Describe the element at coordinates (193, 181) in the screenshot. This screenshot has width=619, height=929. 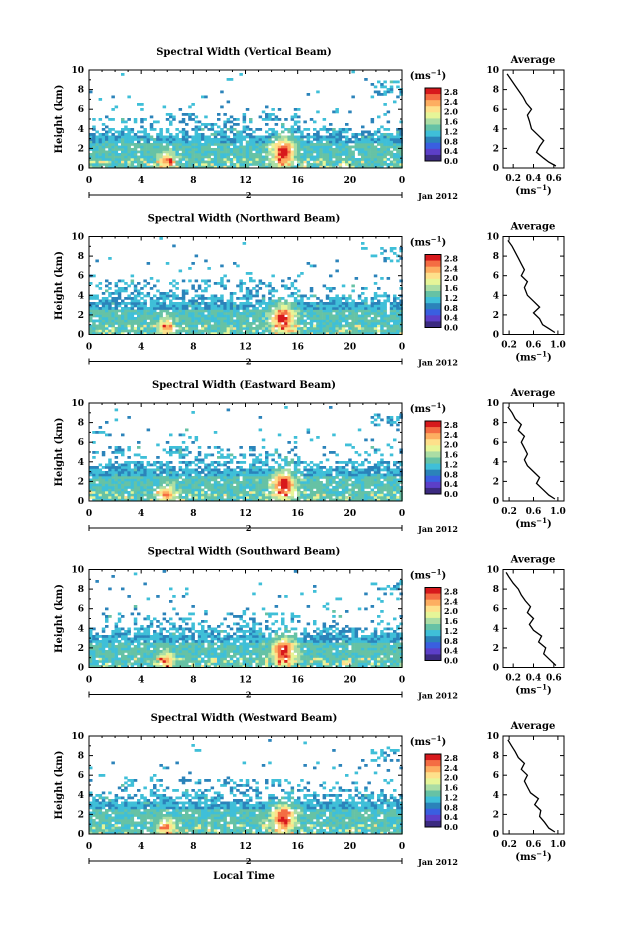
I see `x-tick-label: 8` at that location.